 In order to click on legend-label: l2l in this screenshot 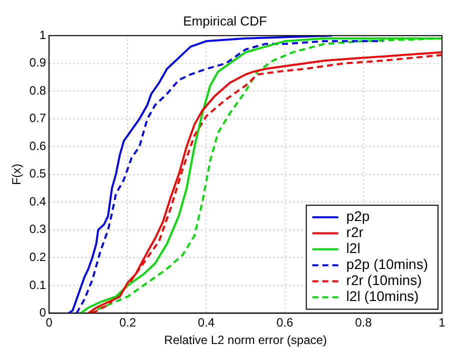, I will do `click(353, 248)`.